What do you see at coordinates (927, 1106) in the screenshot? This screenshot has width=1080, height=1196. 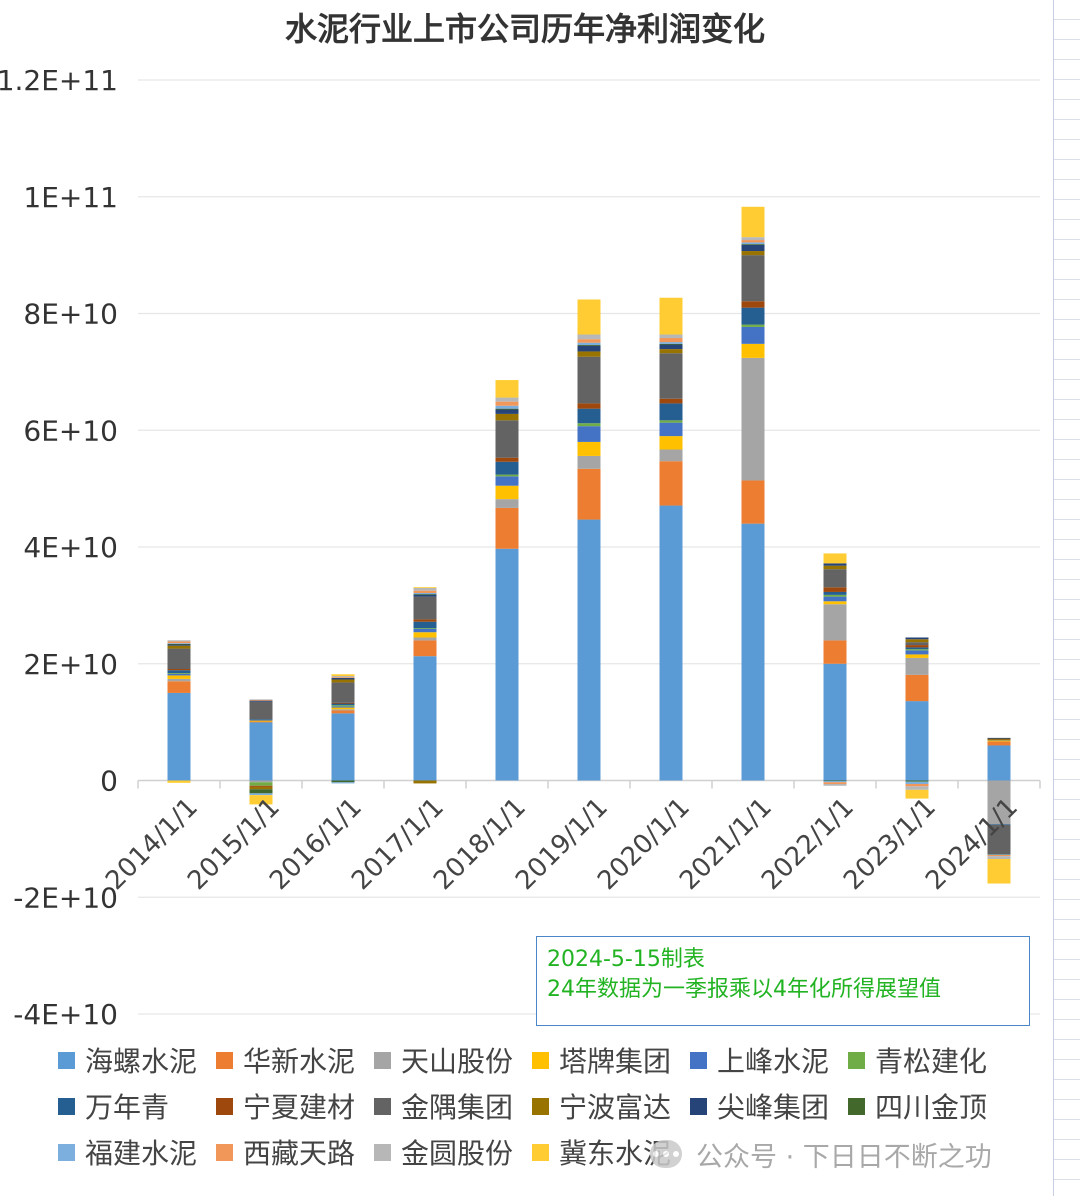 I see `legend-item: 四川金顶` at bounding box center [927, 1106].